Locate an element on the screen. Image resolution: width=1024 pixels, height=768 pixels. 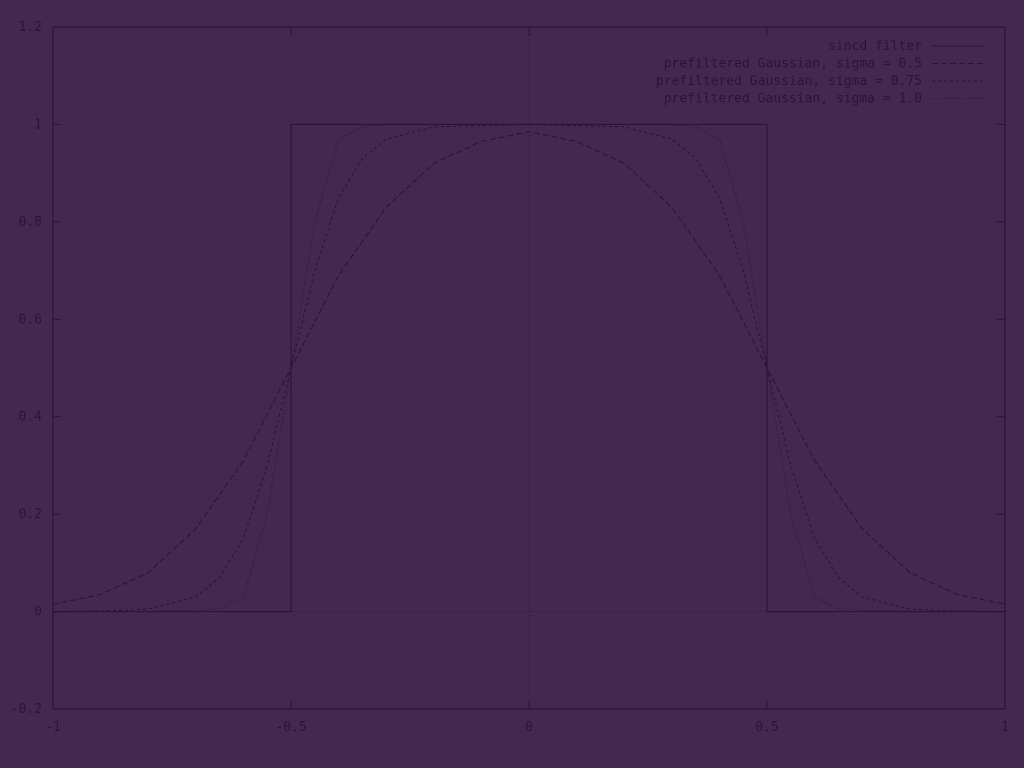
y-tick-label: 0.8 is located at coordinates (30, 222).